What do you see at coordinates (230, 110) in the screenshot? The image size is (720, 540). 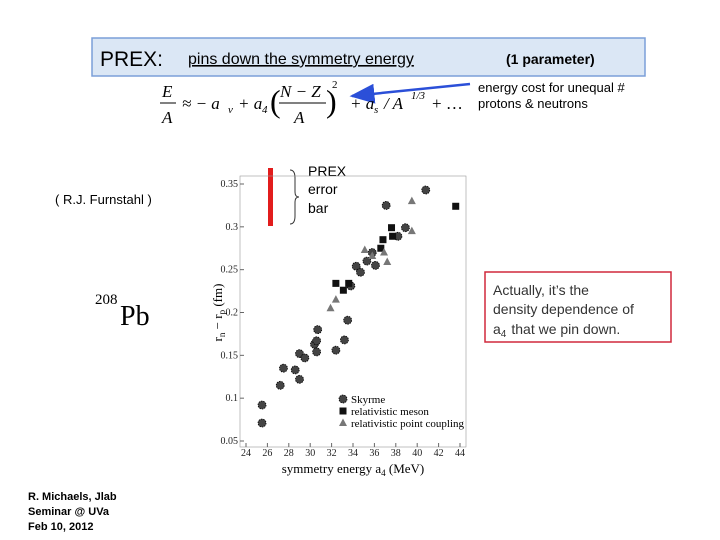 I see `formula-part: v` at bounding box center [230, 110].